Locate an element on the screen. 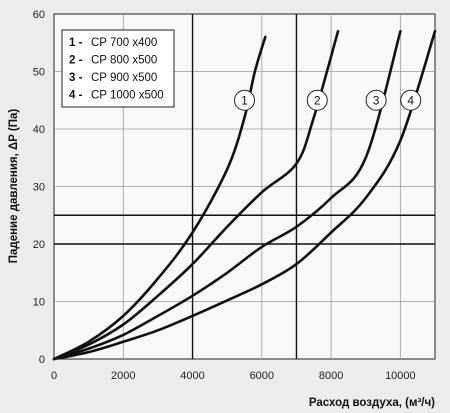  legend-number: 4 - is located at coordinates (76, 96).